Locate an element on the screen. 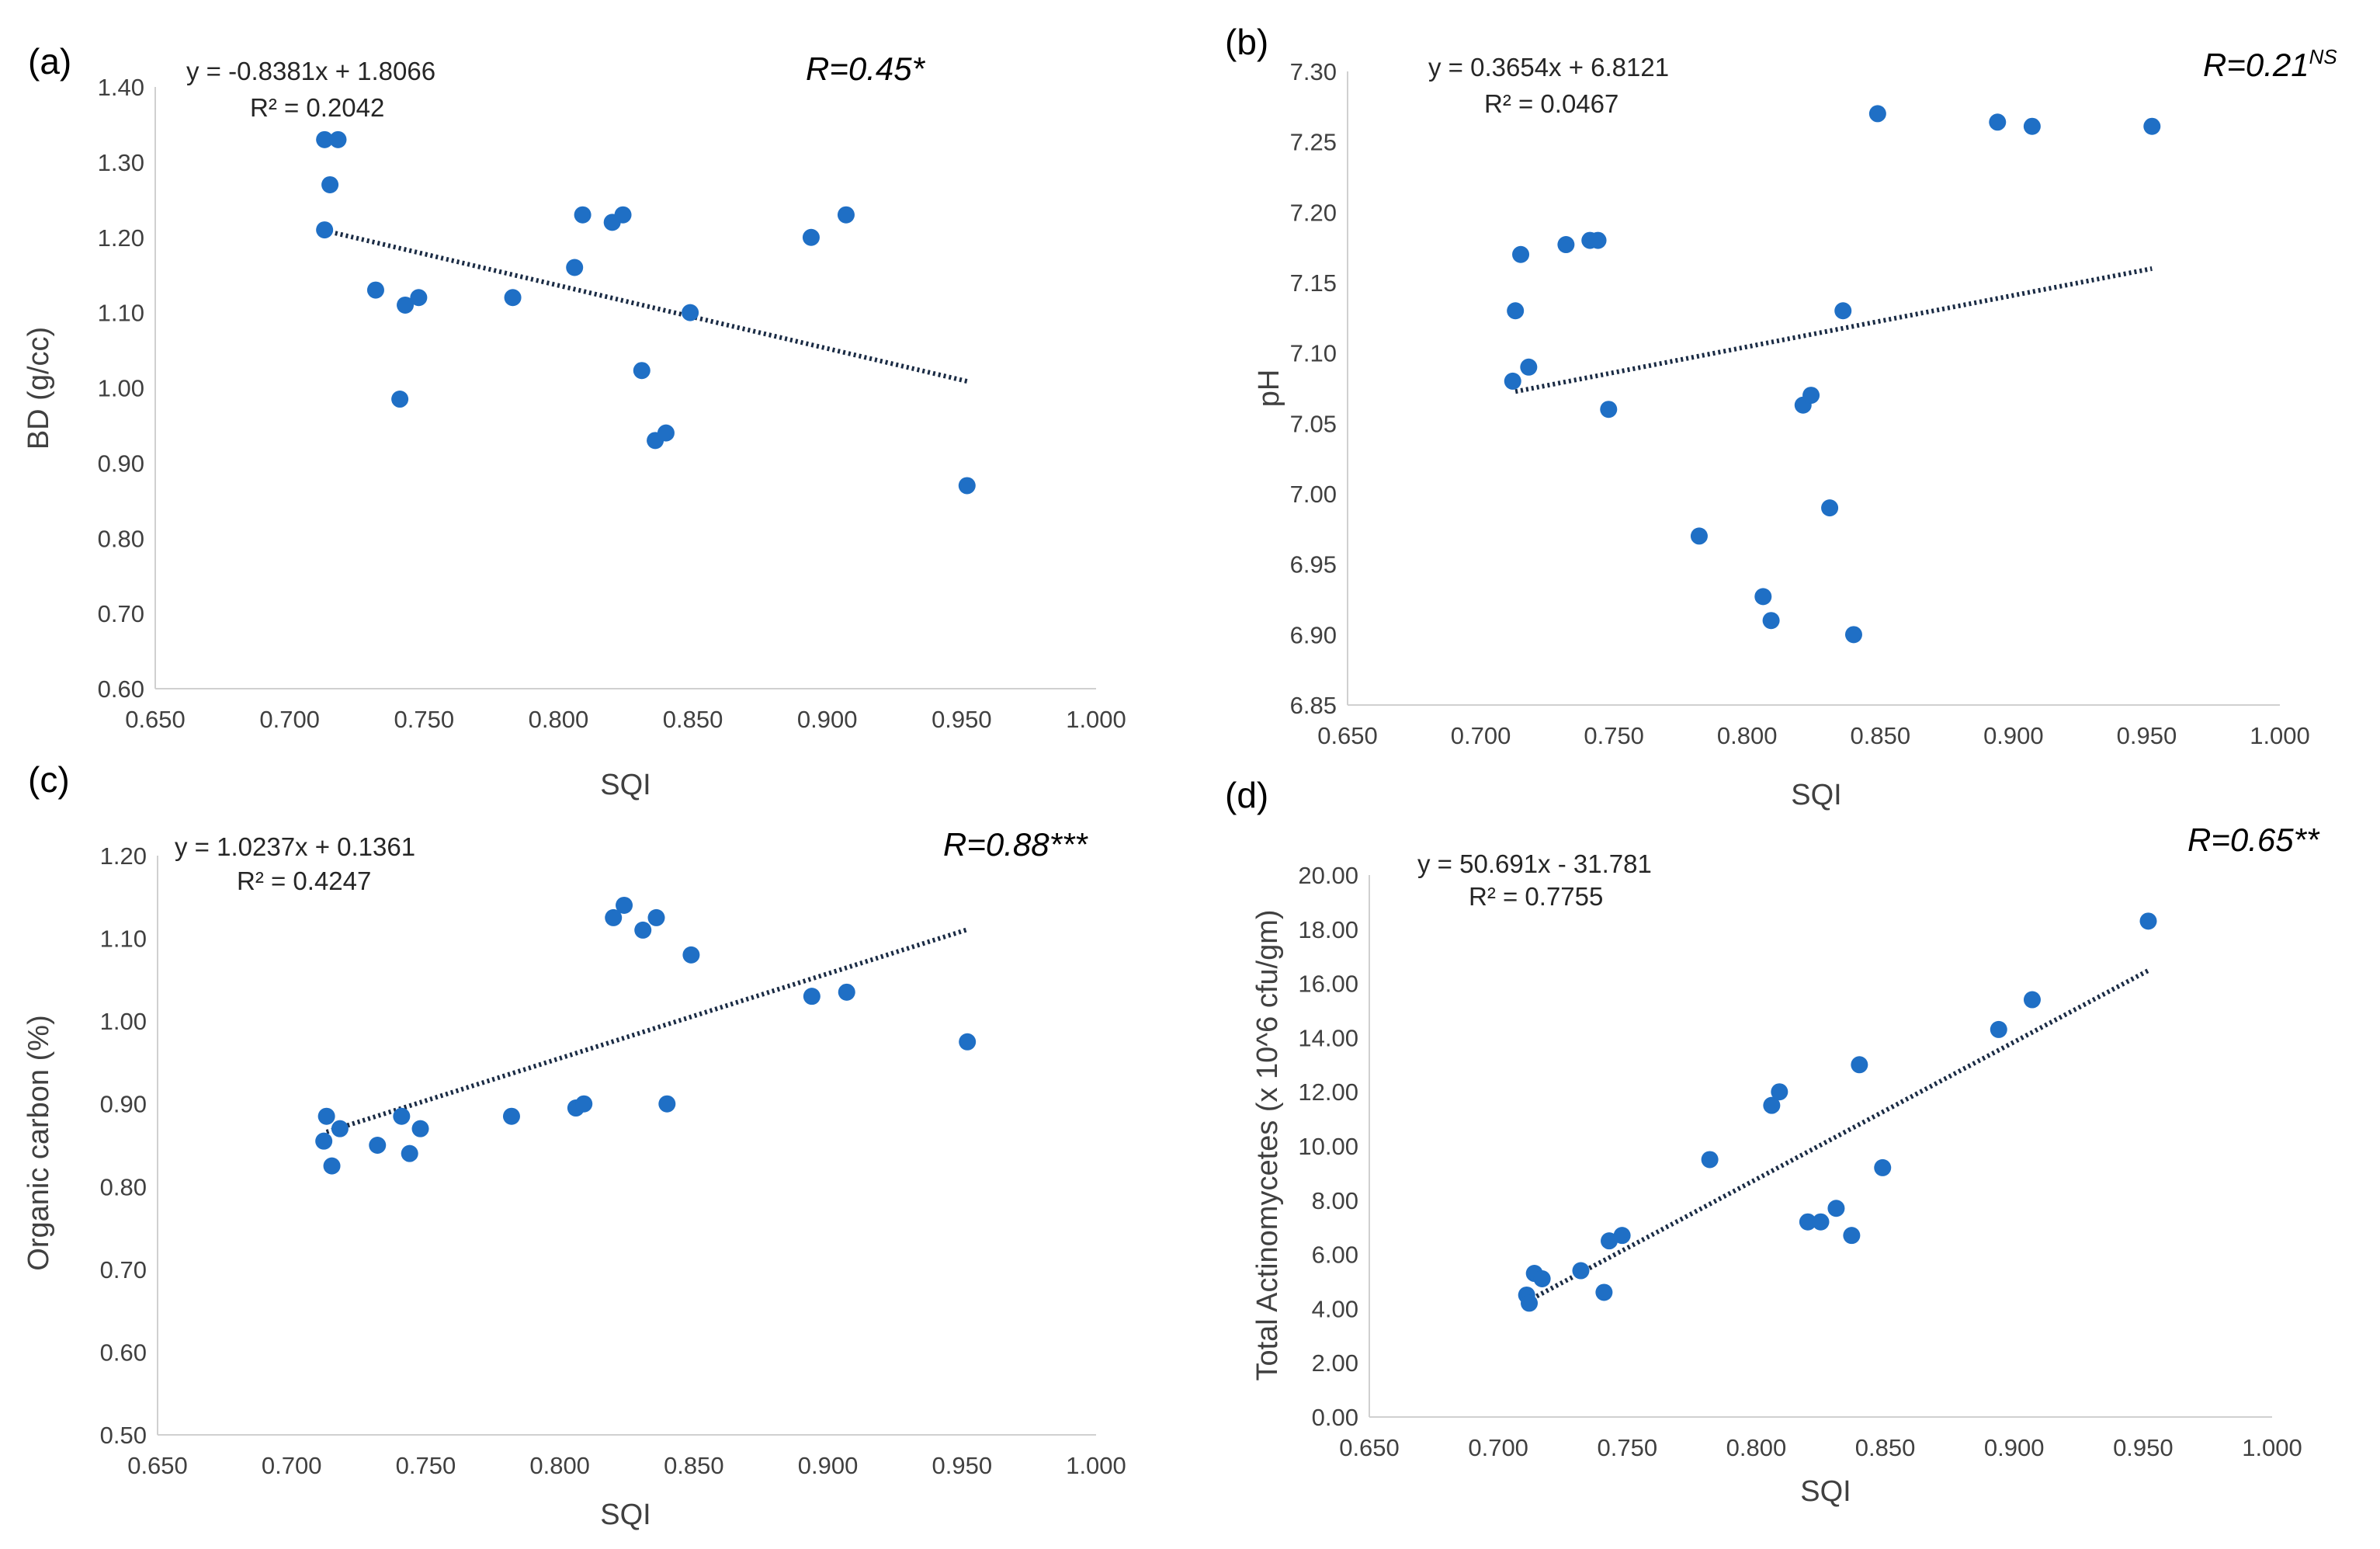 The image size is (2380, 1549). y-axis-title: Total Actinomycetes (x 10^6 cfu/gm) is located at coordinates (1267, 1145).